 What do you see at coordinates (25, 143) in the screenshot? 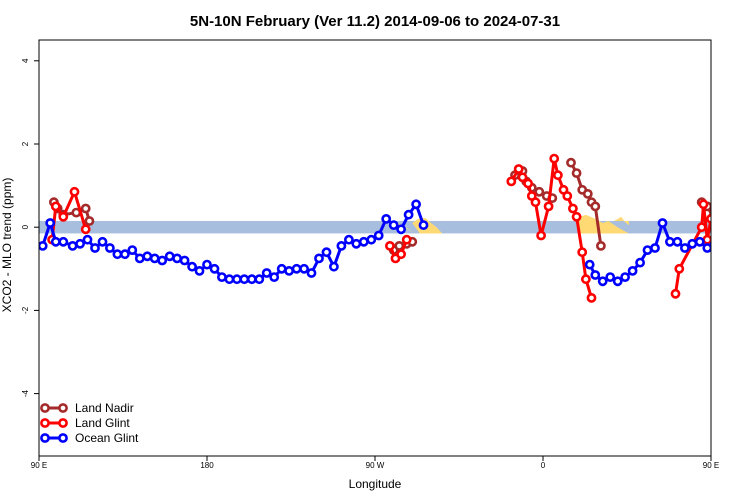
I see `y-tick-label: 2` at bounding box center [25, 143].